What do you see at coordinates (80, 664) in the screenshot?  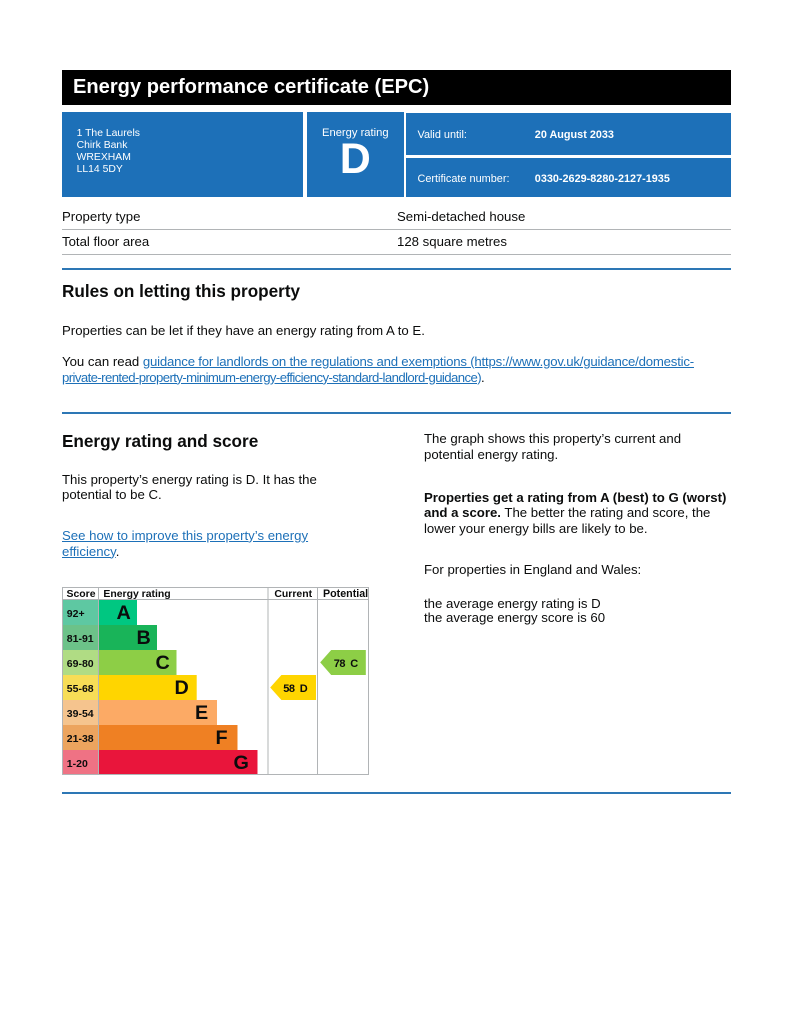 I see `svg-text: 69-80` at bounding box center [80, 664].